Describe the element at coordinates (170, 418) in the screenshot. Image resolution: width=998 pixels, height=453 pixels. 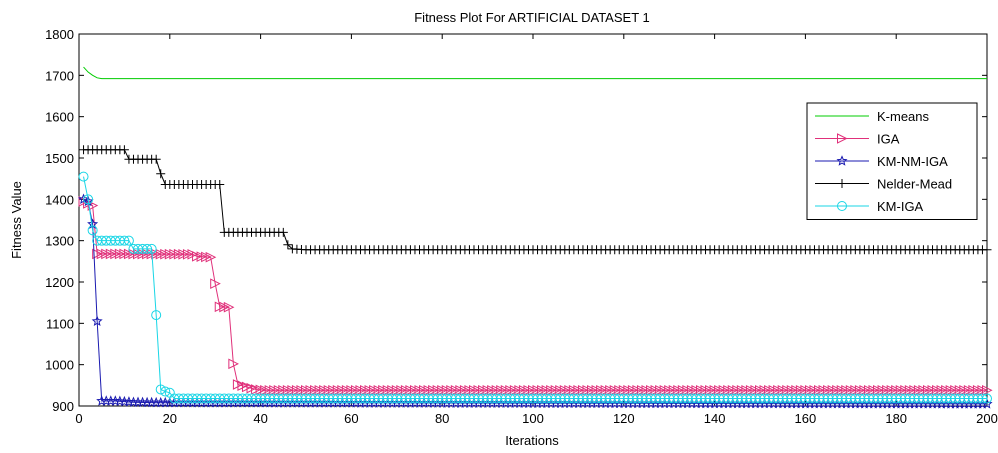
I see `x-tick-label: 20` at that location.